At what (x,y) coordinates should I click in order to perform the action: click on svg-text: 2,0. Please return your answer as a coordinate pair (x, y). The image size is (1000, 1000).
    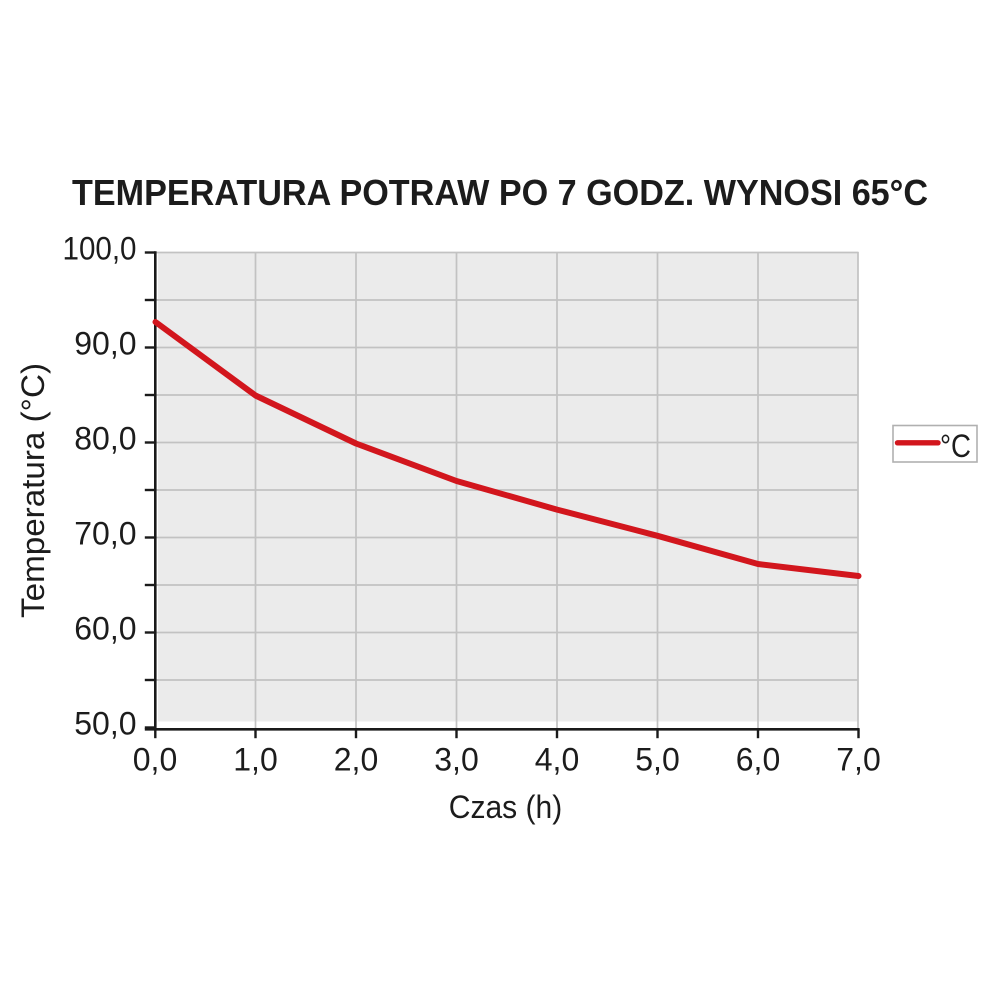
    Looking at the image, I should click on (356, 760).